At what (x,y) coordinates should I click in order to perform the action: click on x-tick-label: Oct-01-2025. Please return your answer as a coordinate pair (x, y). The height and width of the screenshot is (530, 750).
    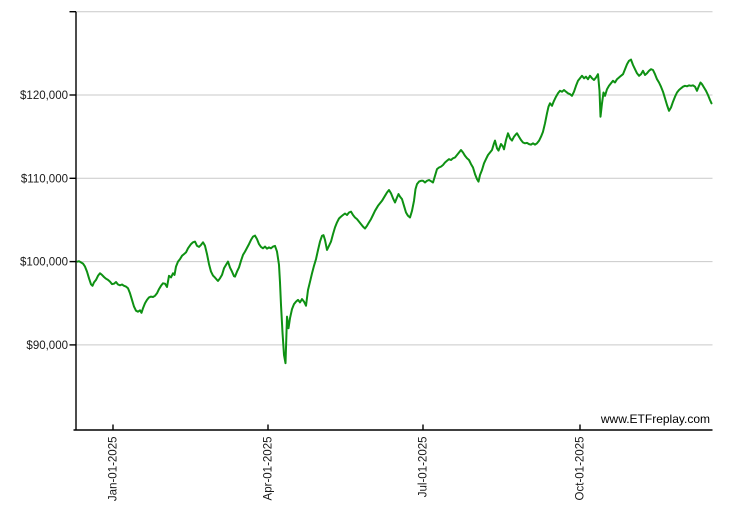
    Looking at the image, I should click on (581, 469).